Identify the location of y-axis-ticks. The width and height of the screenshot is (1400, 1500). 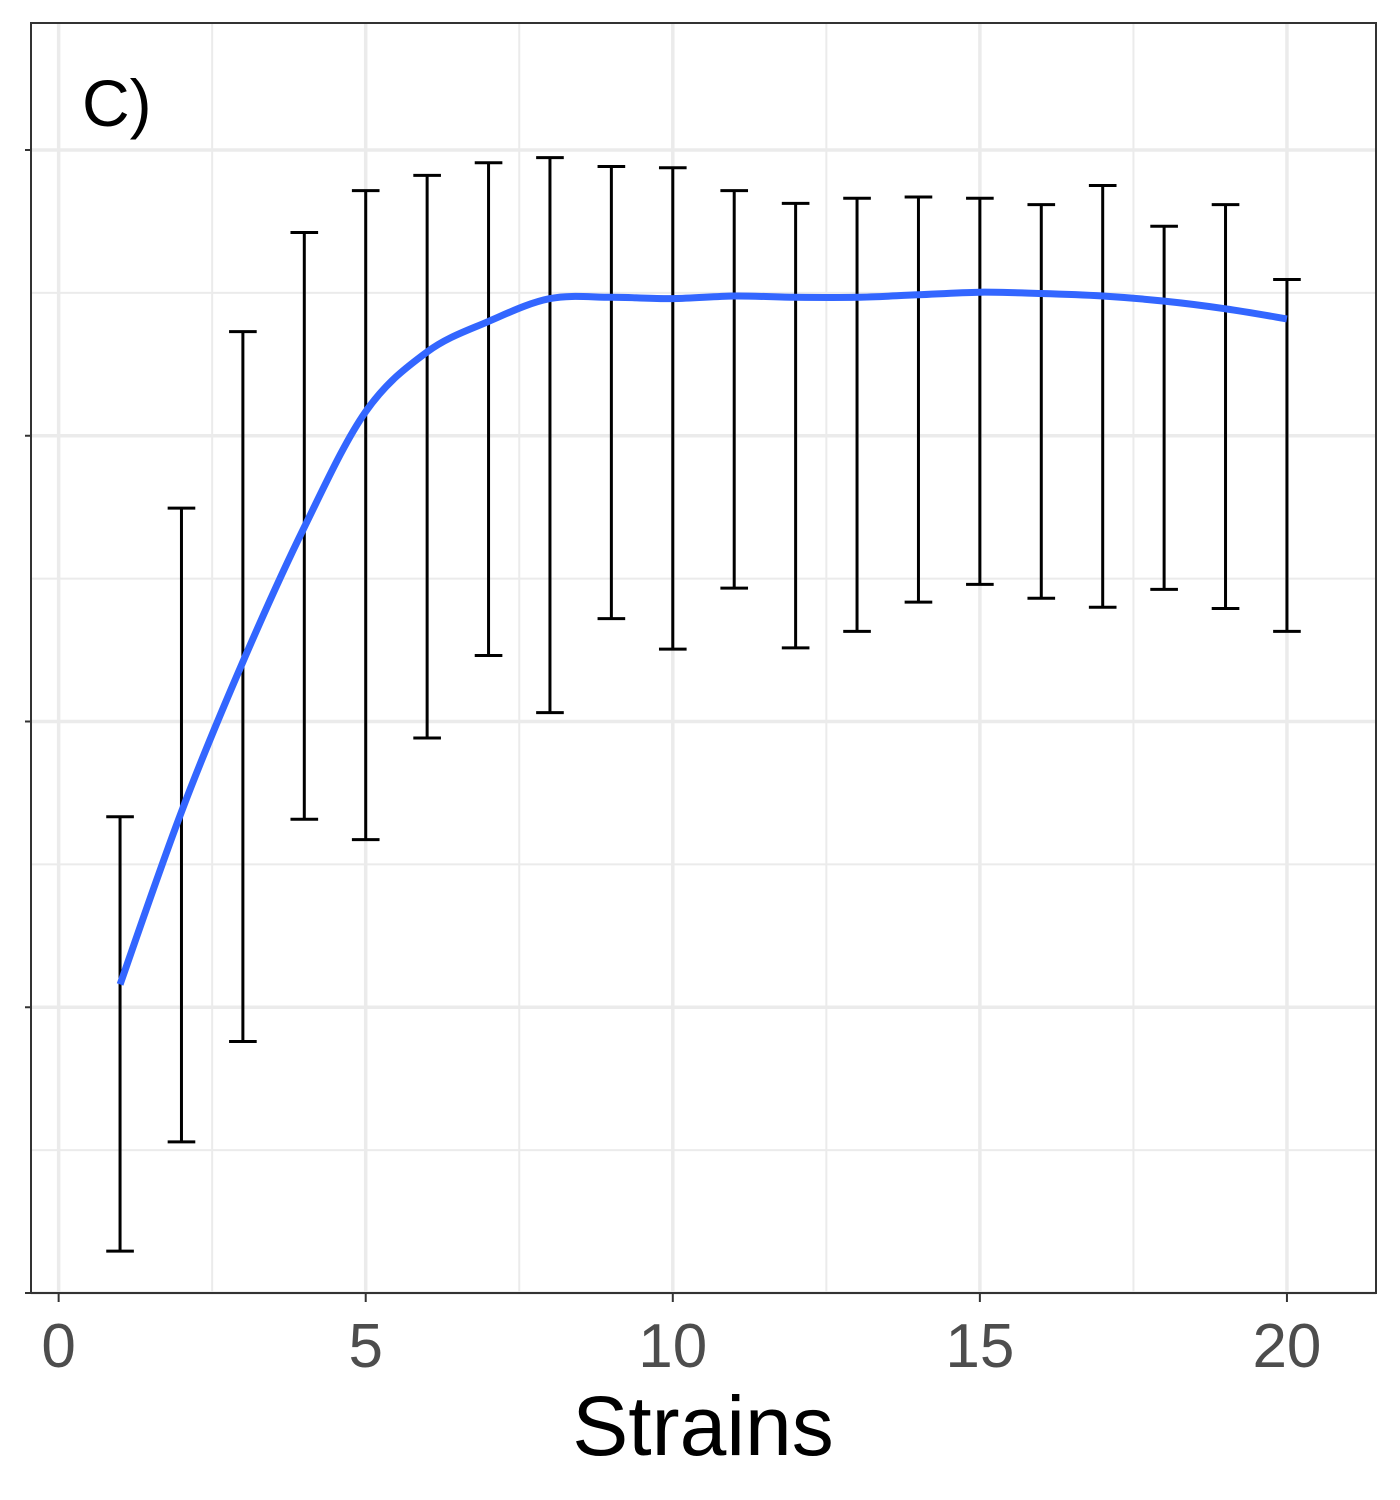
(28, 721).